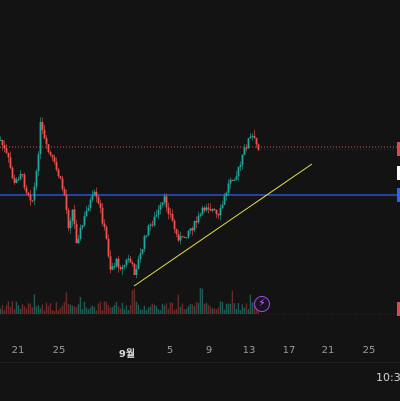 The image size is (400, 401). Describe the element at coordinates (200, 351) in the screenshot. I see `time-axis: 21 25 9월 5 9 13 17 21 25` at that location.